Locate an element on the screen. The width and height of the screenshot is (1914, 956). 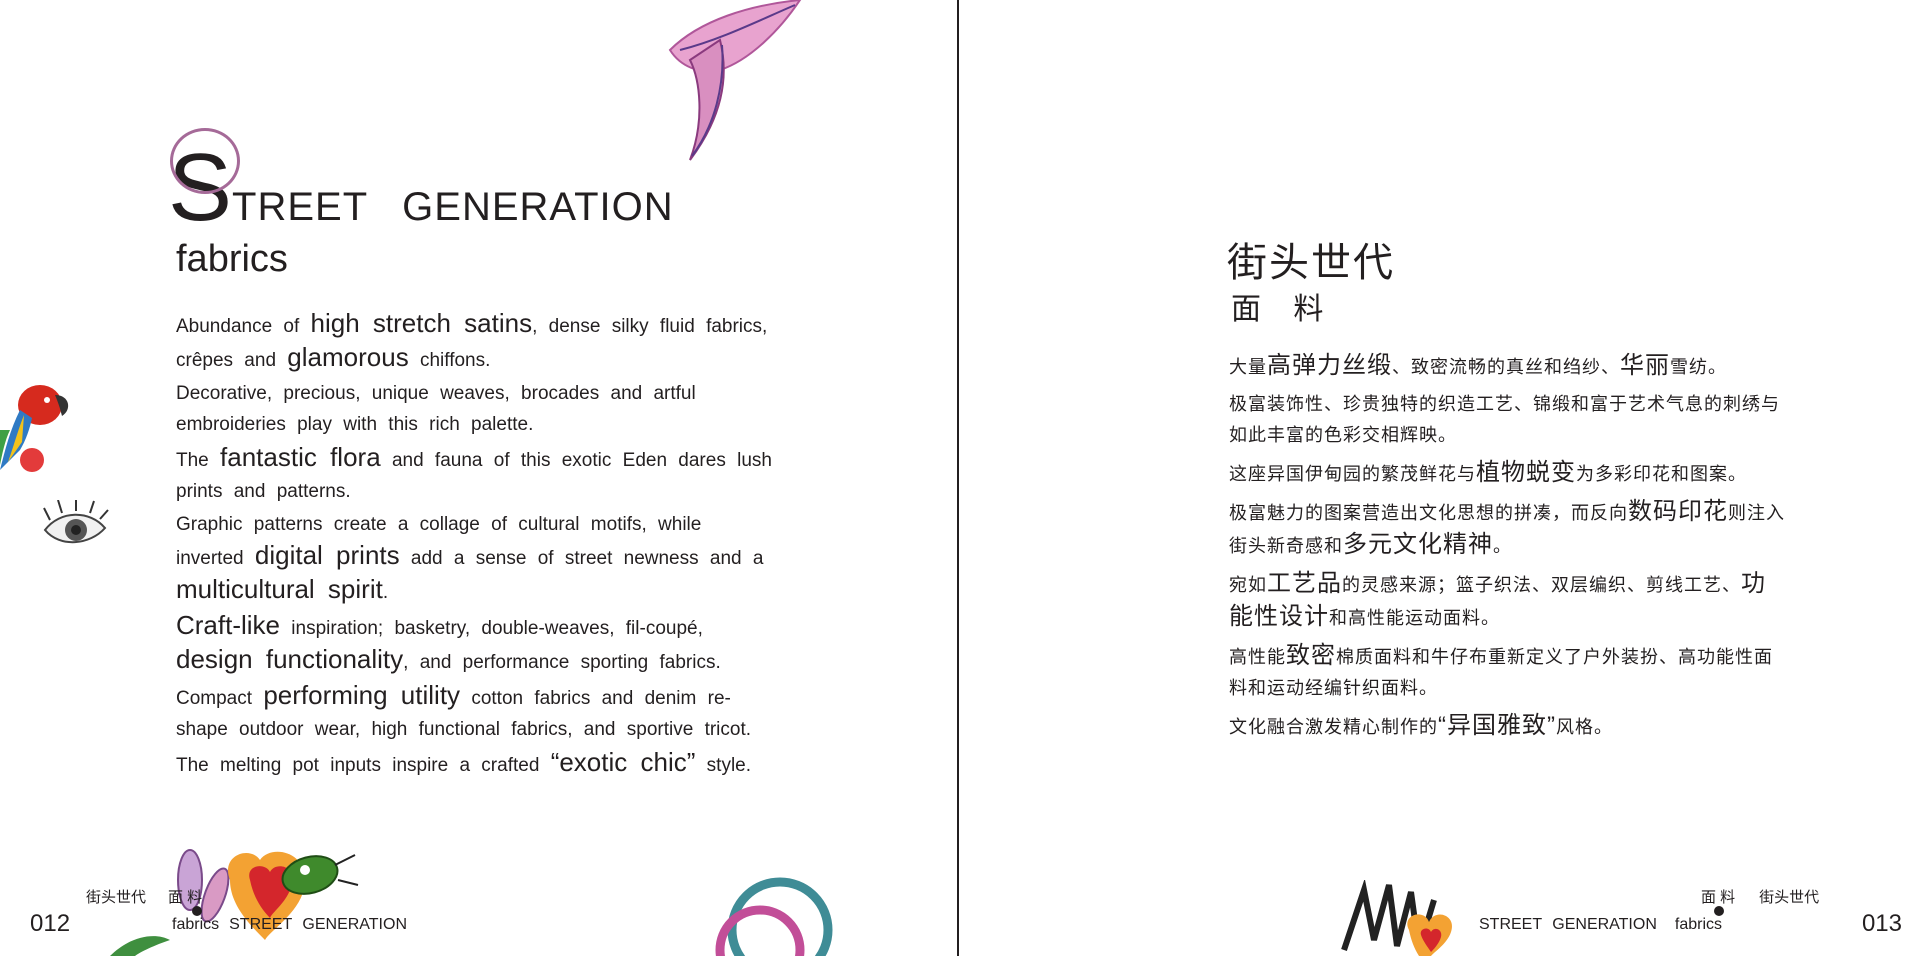
parrot-illustration is located at coordinates (34, 428).